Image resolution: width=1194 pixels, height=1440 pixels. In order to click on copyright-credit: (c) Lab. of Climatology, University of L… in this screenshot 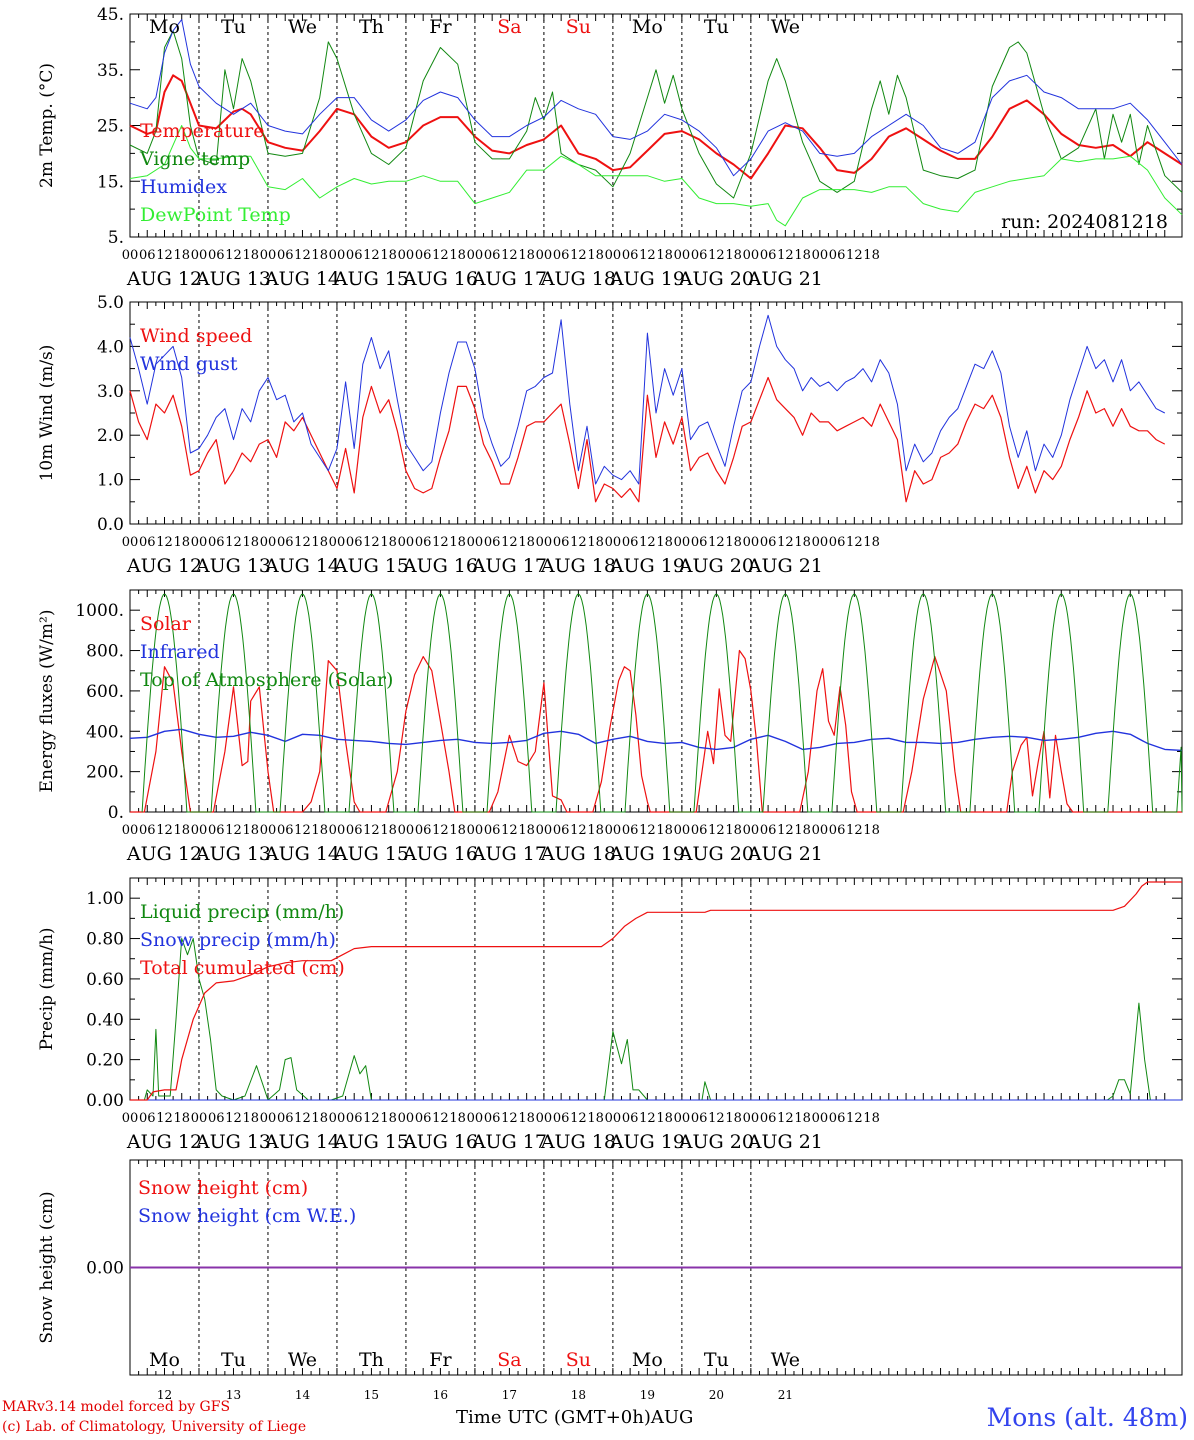, I will do `click(154, 1427)`.